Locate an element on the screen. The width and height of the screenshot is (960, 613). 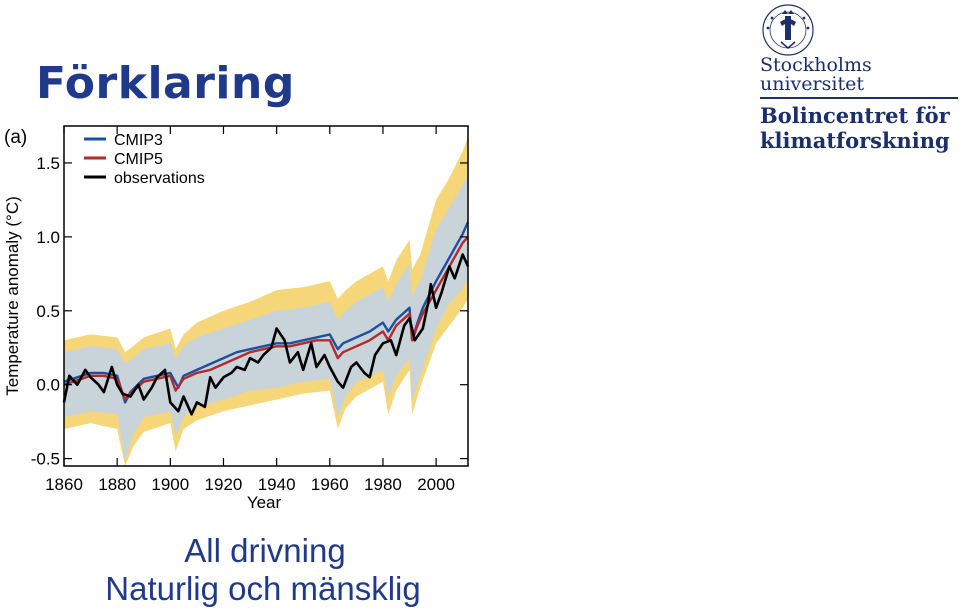
logo-divider is located at coordinates (859, 98).